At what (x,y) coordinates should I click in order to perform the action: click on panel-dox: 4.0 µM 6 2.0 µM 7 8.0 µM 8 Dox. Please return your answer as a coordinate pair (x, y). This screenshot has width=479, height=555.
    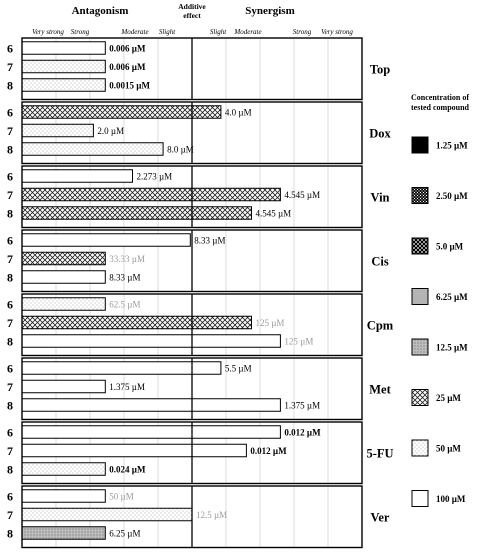
    Looking at the image, I should click on (199, 133).